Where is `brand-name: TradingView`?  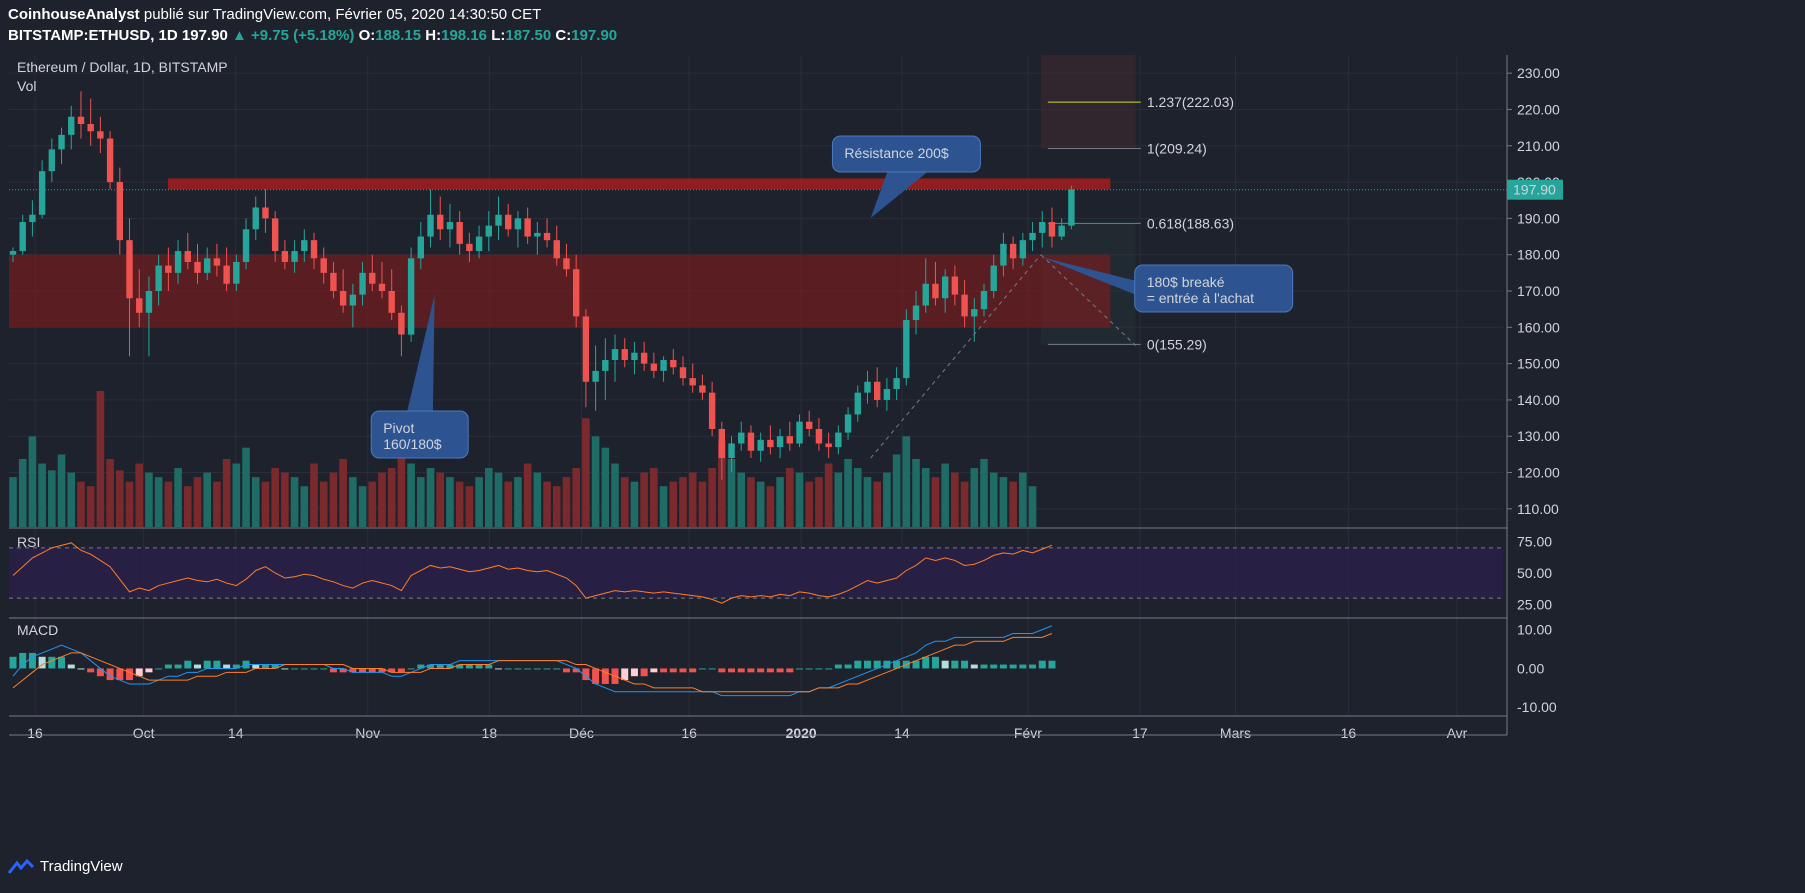 brand-name: TradingView is located at coordinates (81, 866).